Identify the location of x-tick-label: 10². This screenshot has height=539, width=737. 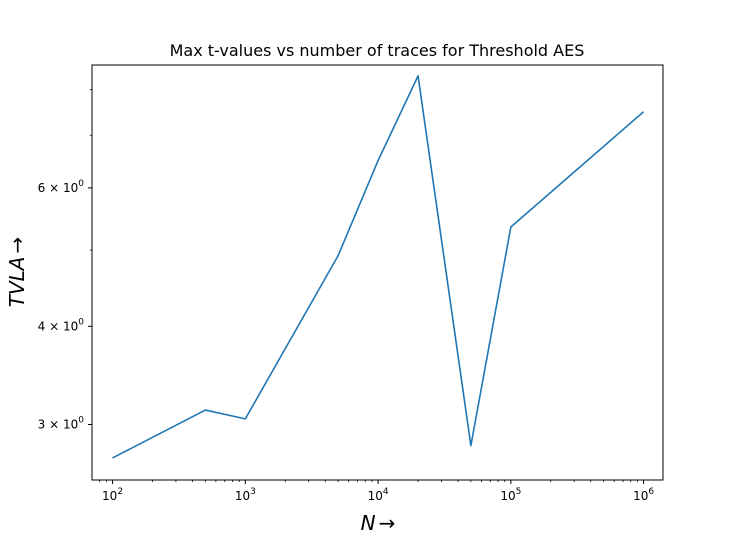
(112, 495).